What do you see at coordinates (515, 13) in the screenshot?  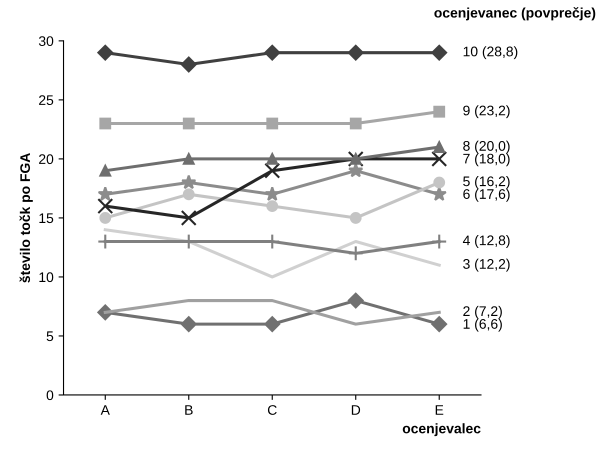 I see `legend-title: ocenjevanec (povprečje)` at bounding box center [515, 13].